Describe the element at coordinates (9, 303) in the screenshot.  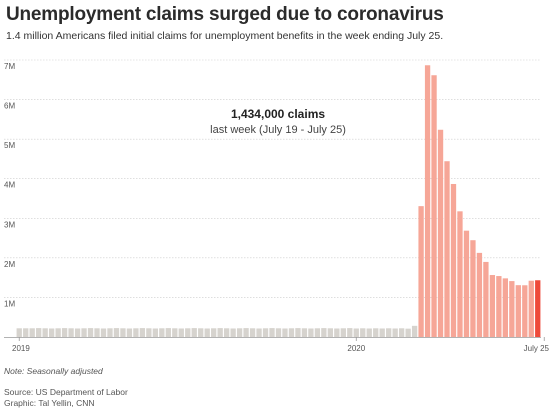
I see `y-tick-label: 1M` at that location.